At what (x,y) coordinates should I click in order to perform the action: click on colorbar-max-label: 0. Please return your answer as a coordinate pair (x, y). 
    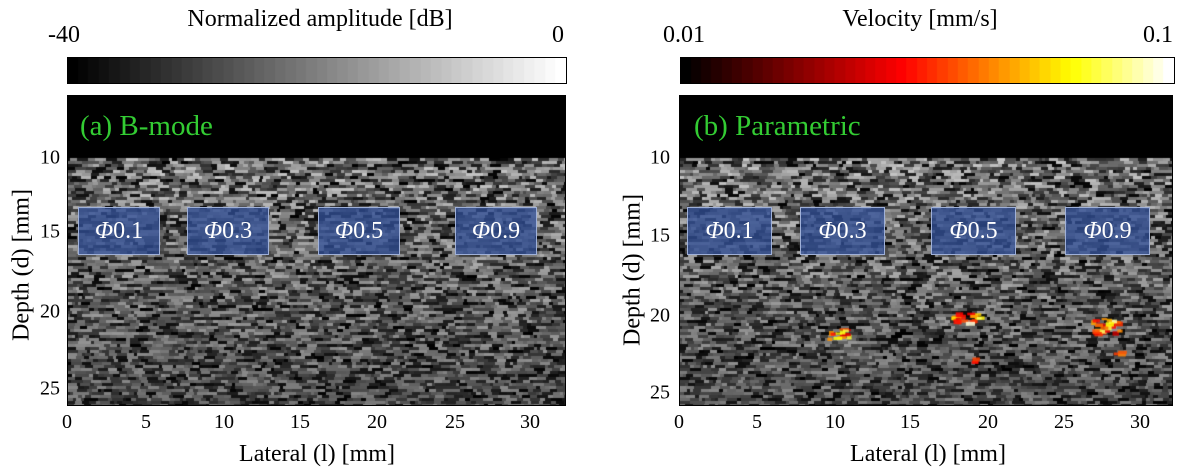
    Looking at the image, I should click on (558, 35).